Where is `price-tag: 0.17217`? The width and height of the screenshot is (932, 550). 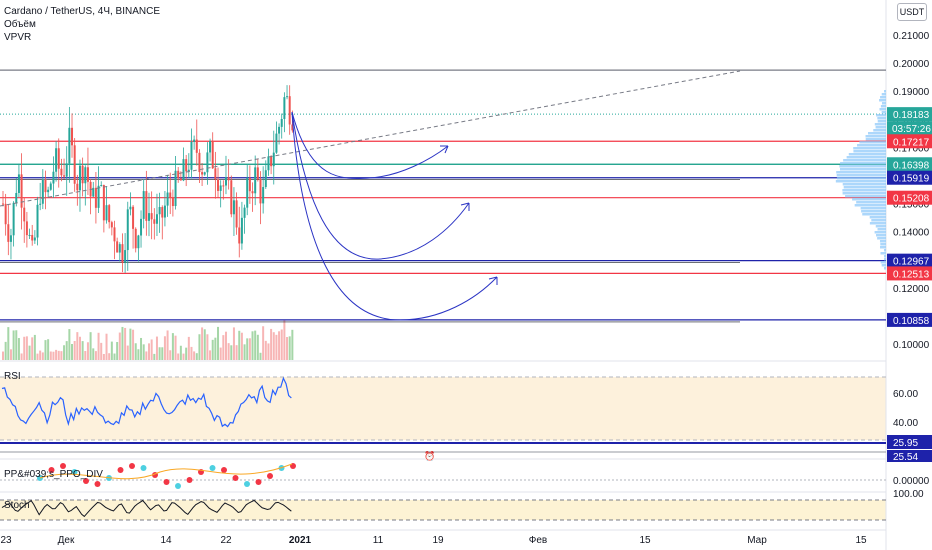
price-tag: 0.17217 is located at coordinates (911, 142).